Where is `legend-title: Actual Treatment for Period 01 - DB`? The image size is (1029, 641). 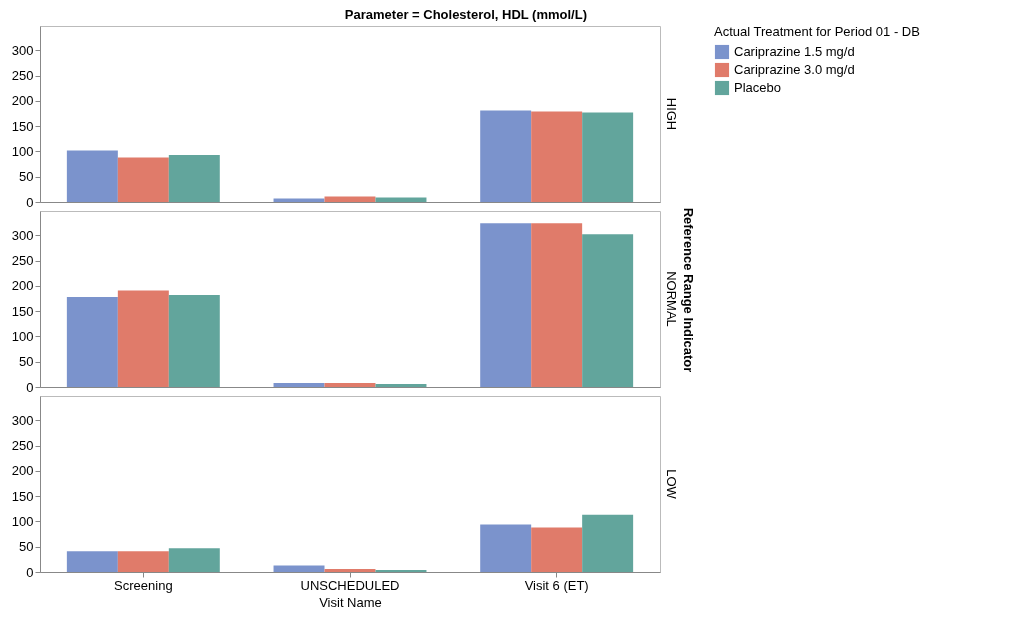
legend-title: Actual Treatment for Period 01 - DB is located at coordinates (817, 31).